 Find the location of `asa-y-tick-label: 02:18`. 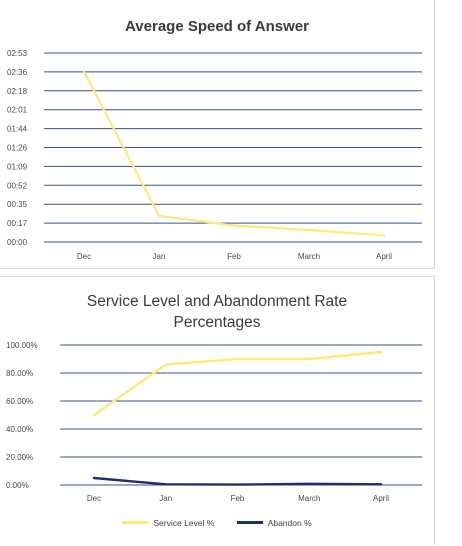

asa-y-tick-label: 02:18 is located at coordinates (17, 91).